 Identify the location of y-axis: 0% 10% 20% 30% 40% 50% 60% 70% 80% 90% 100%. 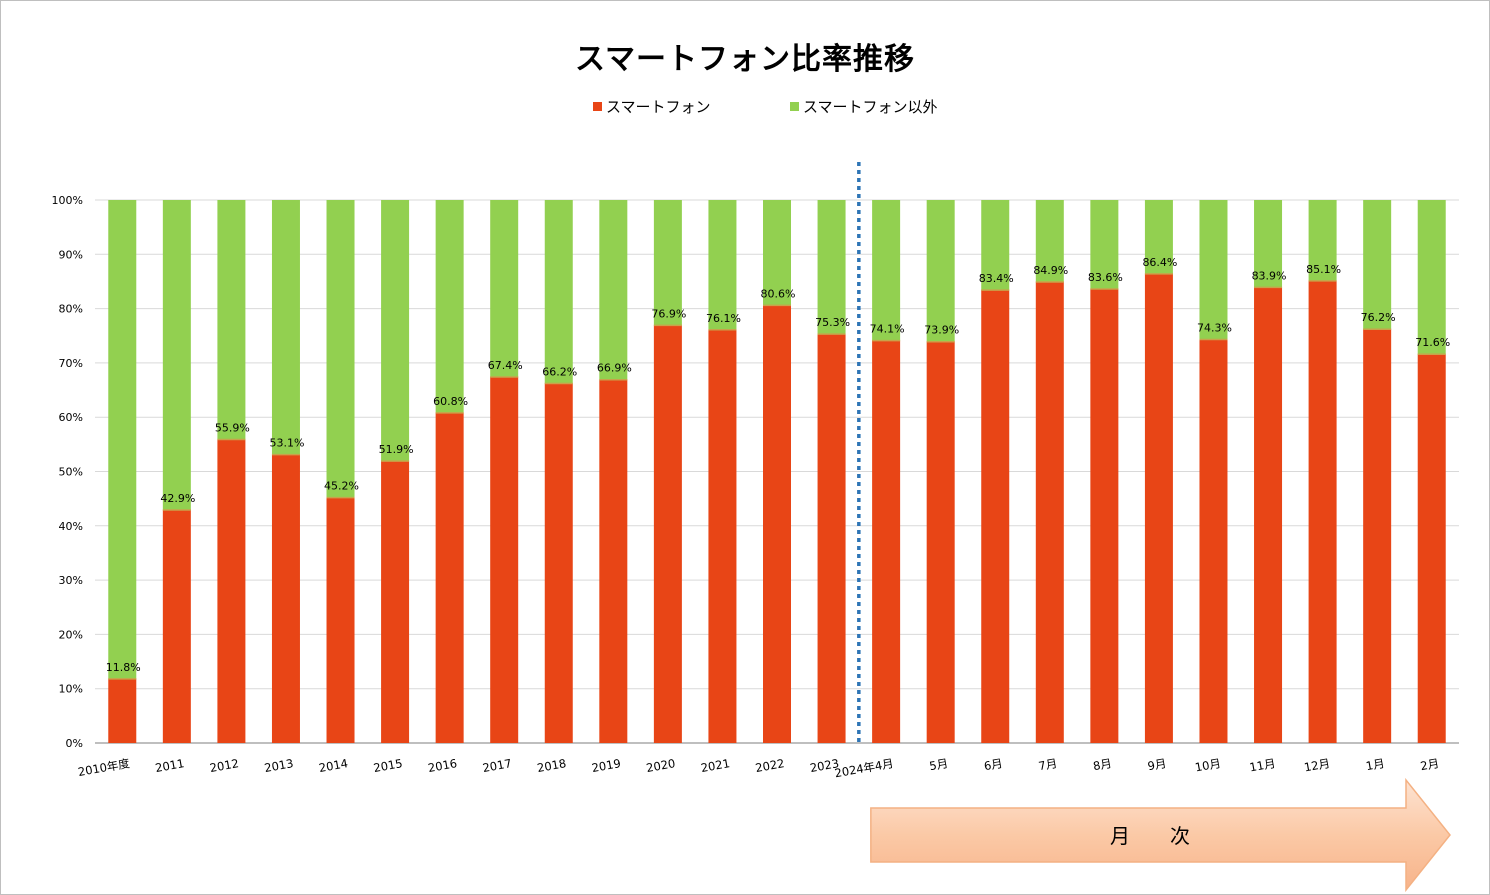
(67, 472).